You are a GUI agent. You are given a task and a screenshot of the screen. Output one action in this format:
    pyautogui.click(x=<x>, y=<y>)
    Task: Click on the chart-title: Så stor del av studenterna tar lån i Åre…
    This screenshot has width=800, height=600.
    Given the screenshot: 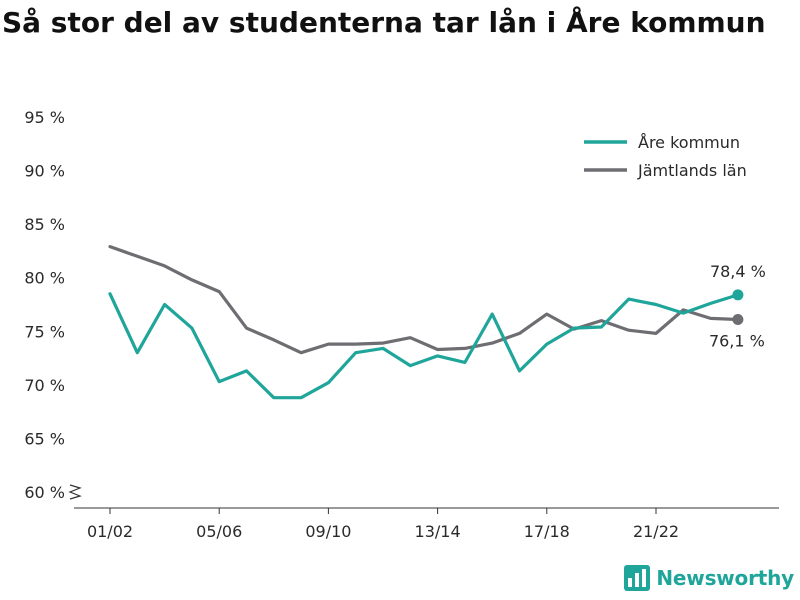 What is the action you would take?
    pyautogui.click(x=384, y=22)
    